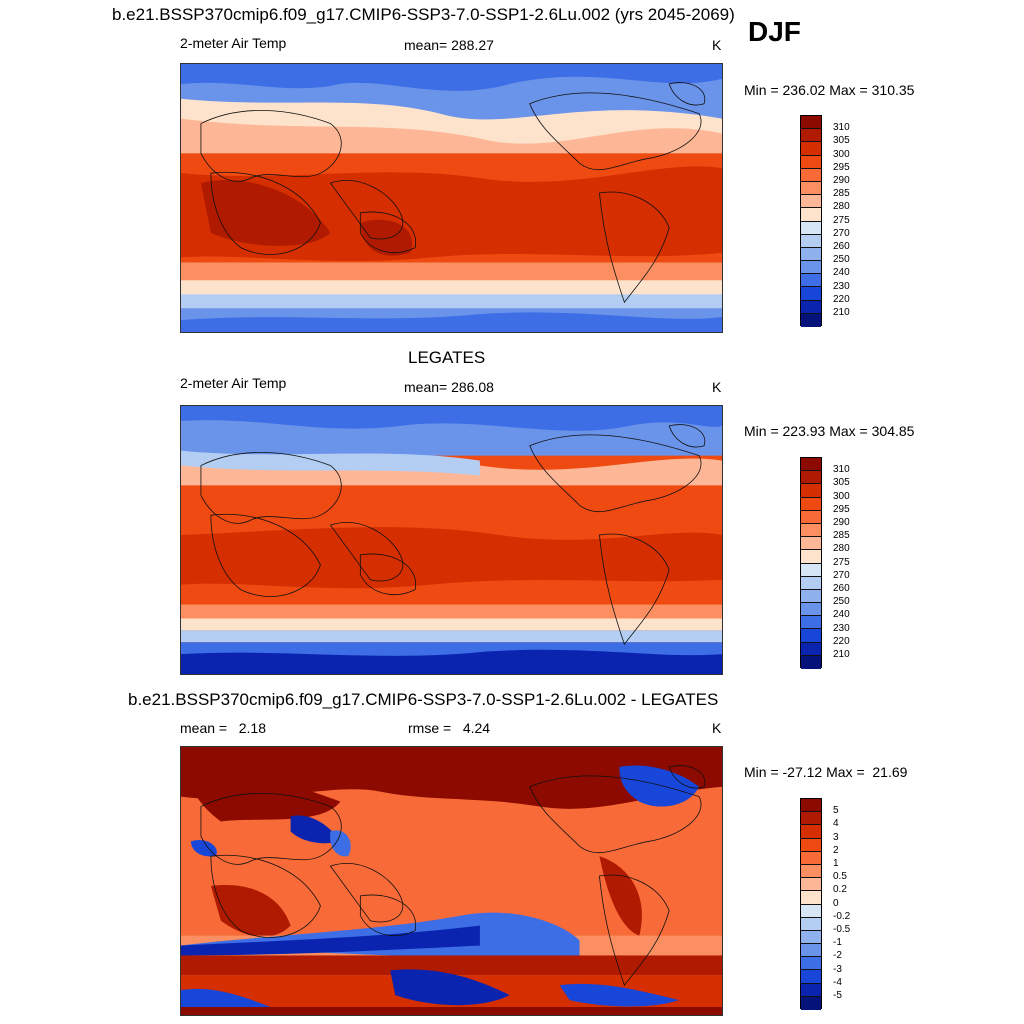 This screenshot has height=1024, width=1024. I want to click on colorbar-tick-label: 2, so click(836, 850).